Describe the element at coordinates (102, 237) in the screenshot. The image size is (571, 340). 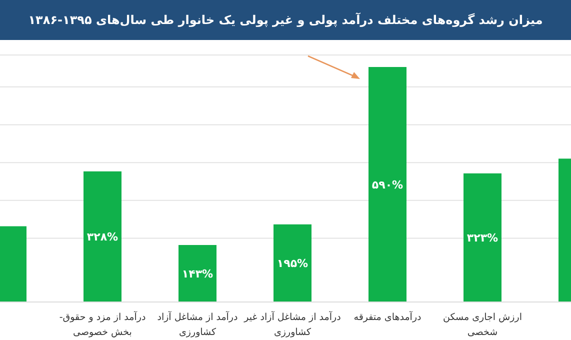
I see `data-label: ۳۲۸%` at that location.